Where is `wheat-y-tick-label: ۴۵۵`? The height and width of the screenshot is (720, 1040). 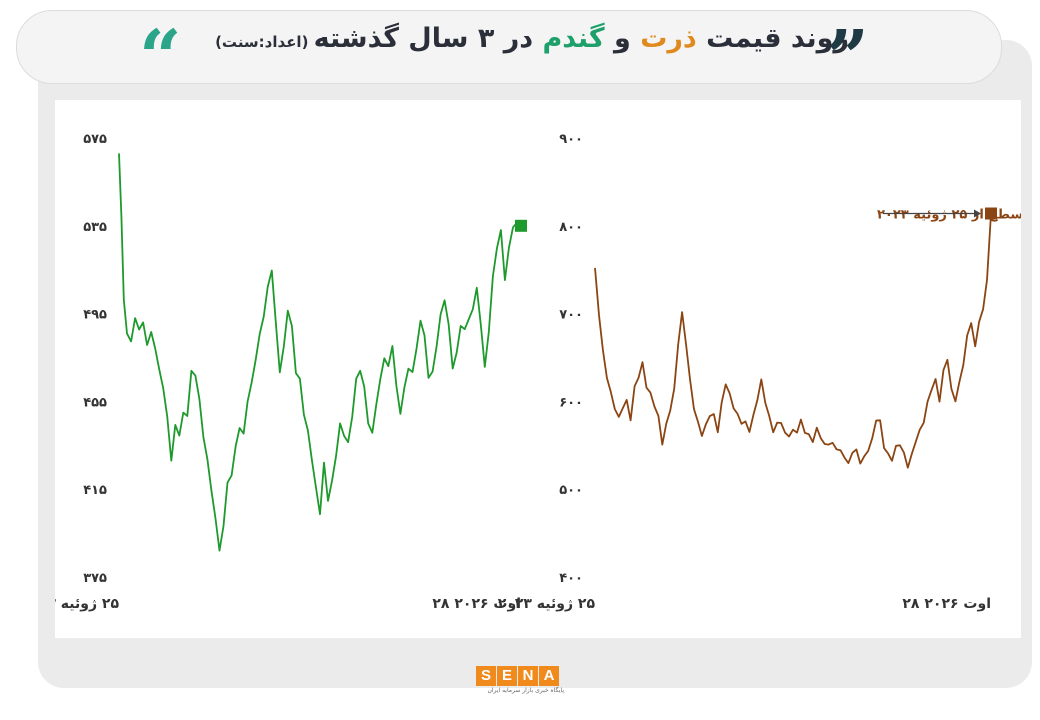 wheat-y-tick-label: ۴۵۵ is located at coordinates (95, 402).